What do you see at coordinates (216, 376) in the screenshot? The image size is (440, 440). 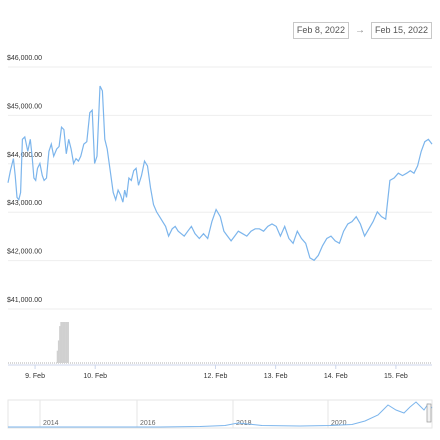 I see `x-tick-label: 12. Feb` at bounding box center [216, 376].